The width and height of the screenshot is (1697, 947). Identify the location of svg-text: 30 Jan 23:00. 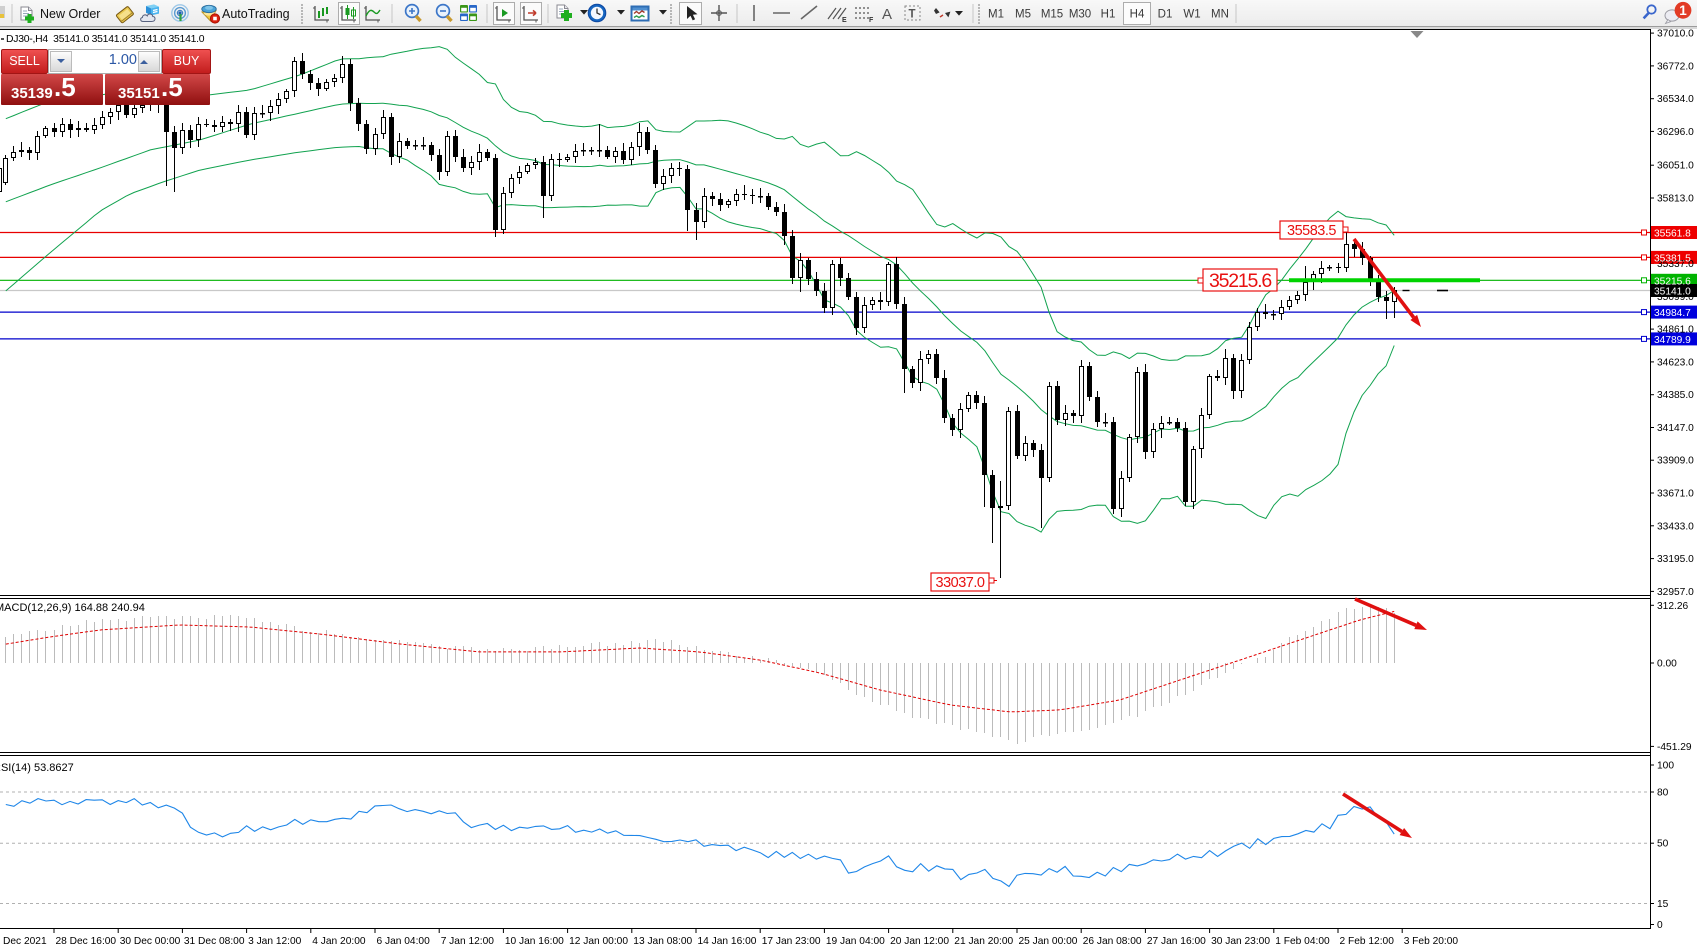
(1240, 941).